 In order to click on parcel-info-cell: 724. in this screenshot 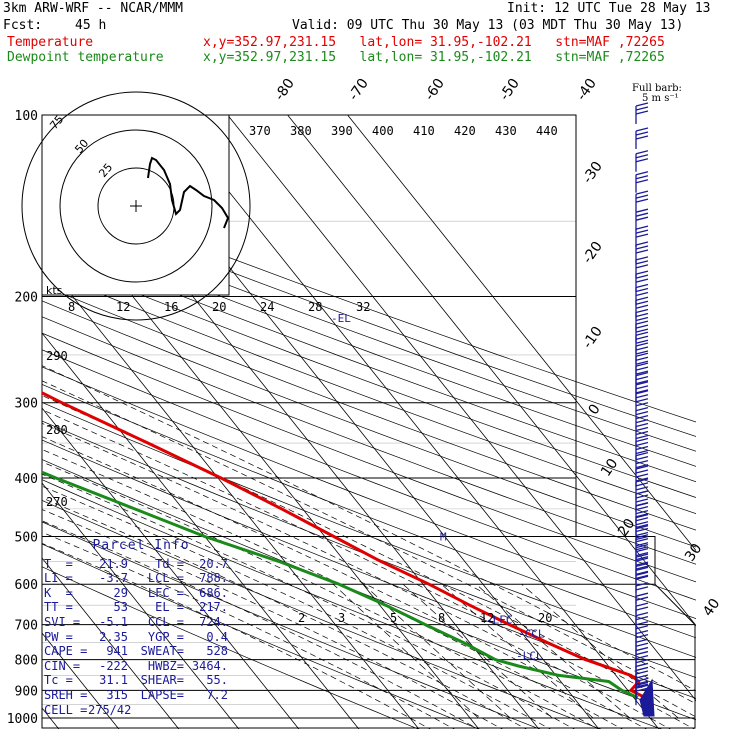, I will do `click(213, 621)`.